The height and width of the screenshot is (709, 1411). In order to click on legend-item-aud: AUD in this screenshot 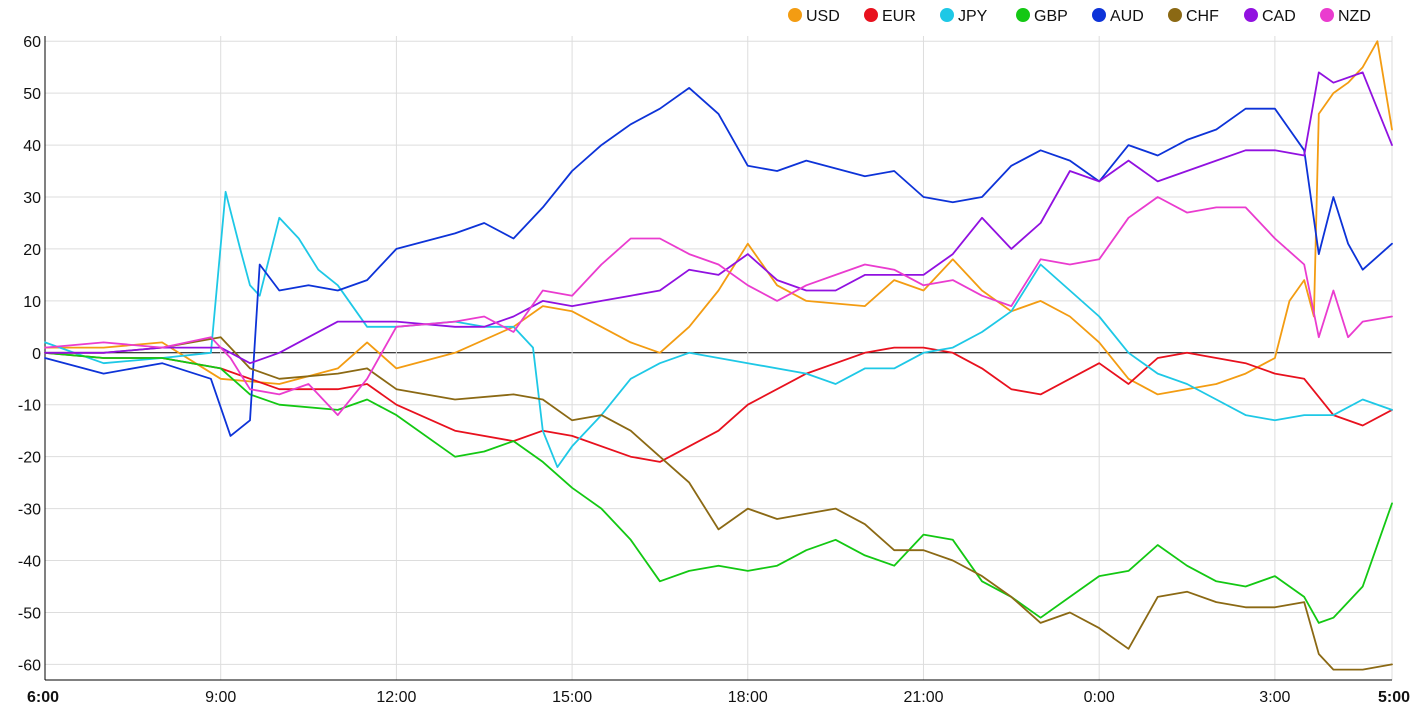, I will do `click(1118, 16)`.